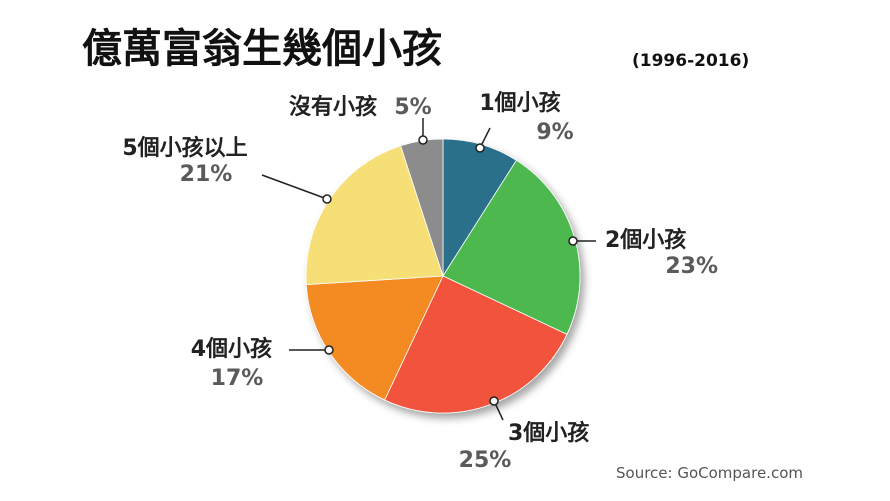 This screenshot has width=890, height=501. Describe the element at coordinates (554, 132) in the screenshot. I see `slice-value-label: 9%` at that location.